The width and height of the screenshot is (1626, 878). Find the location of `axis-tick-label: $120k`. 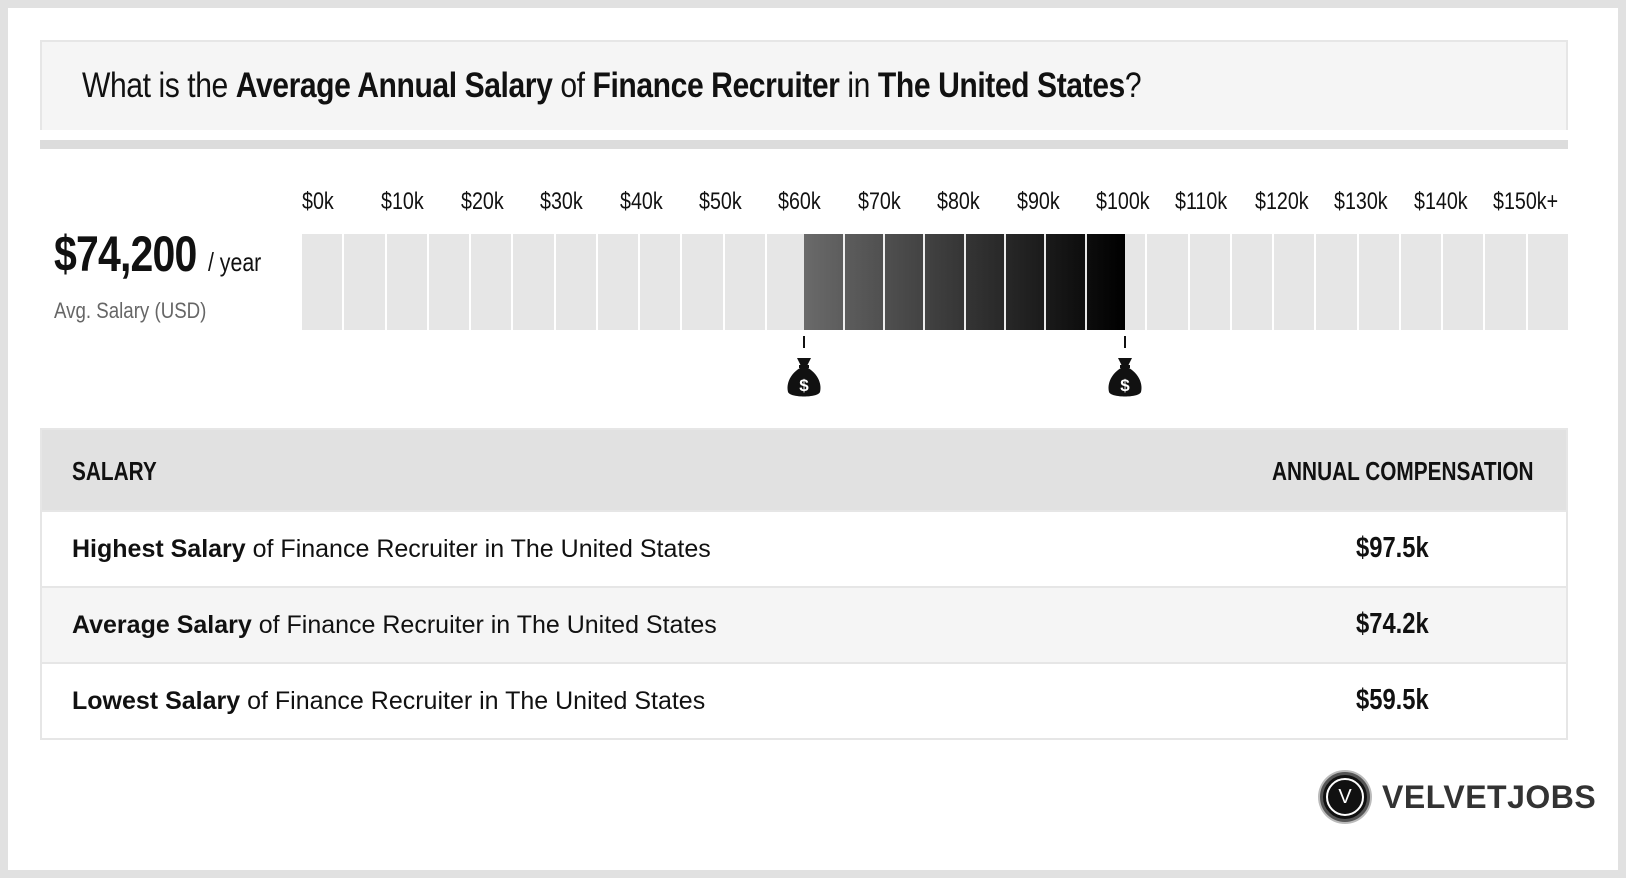

axis-tick-label: $120k is located at coordinates (1281, 201).